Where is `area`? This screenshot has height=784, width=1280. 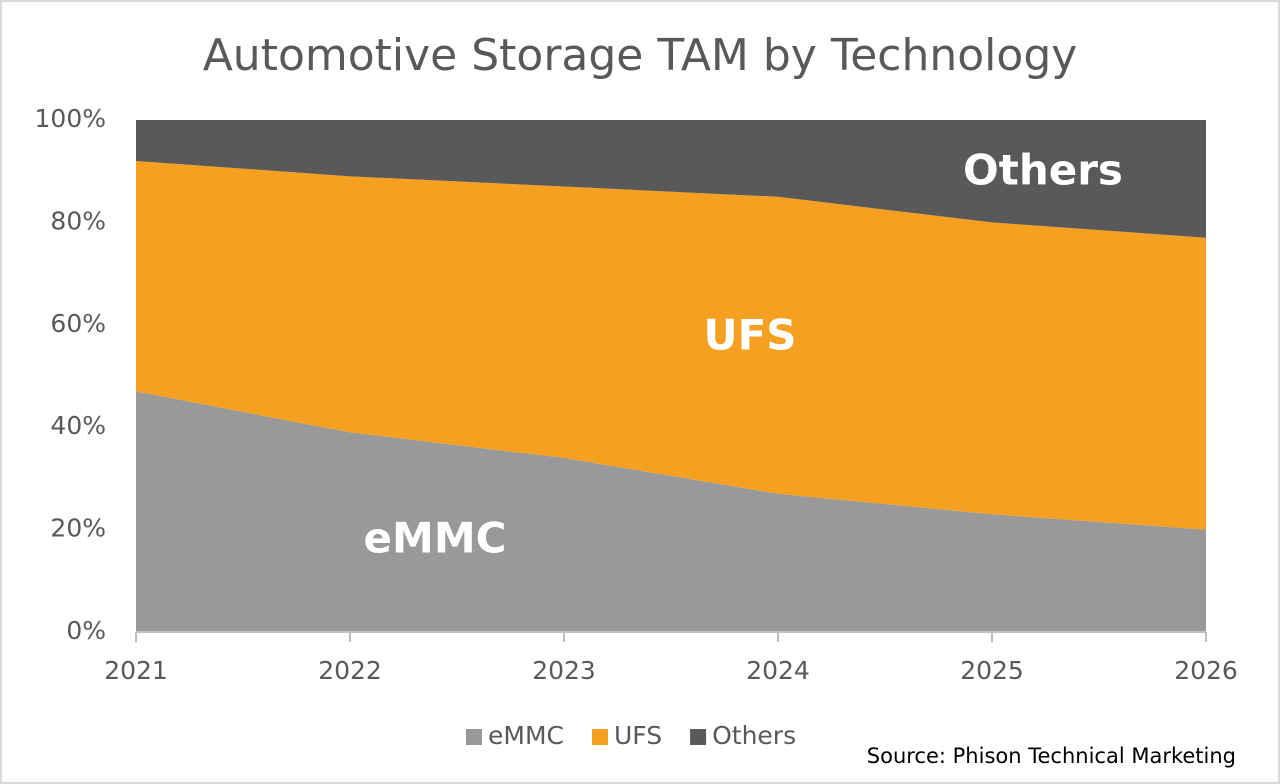
area is located at coordinates (671, 179).